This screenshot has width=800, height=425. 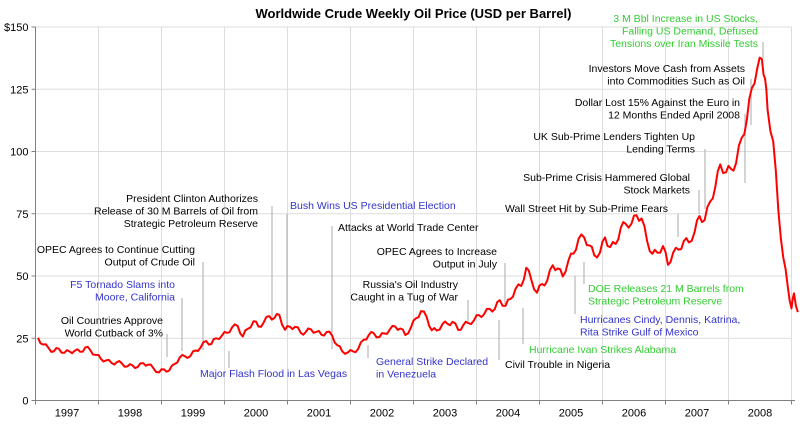 What do you see at coordinates (685, 19) in the screenshot?
I see `annotation-tensions-iran: 3 M Bbl Increase in US Stocks,` at bounding box center [685, 19].